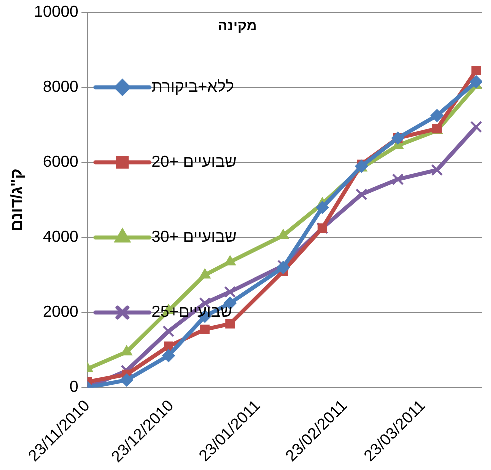 This screenshot has width=491, height=470. I want to click on y-tick-label: 4000, so click(61, 237).